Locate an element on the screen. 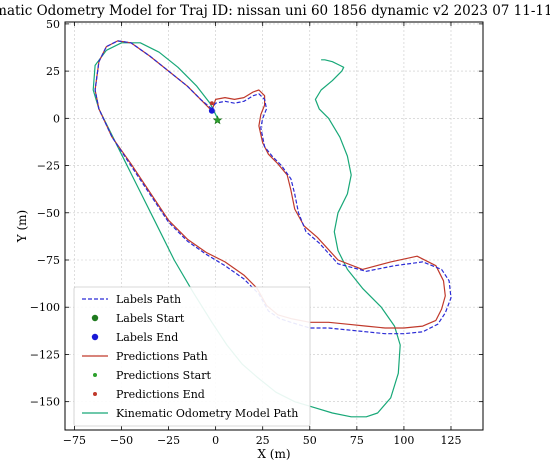 Image resolution: width=550 pixels, height=465 pixels. legend-box is located at coordinates (192, 356).